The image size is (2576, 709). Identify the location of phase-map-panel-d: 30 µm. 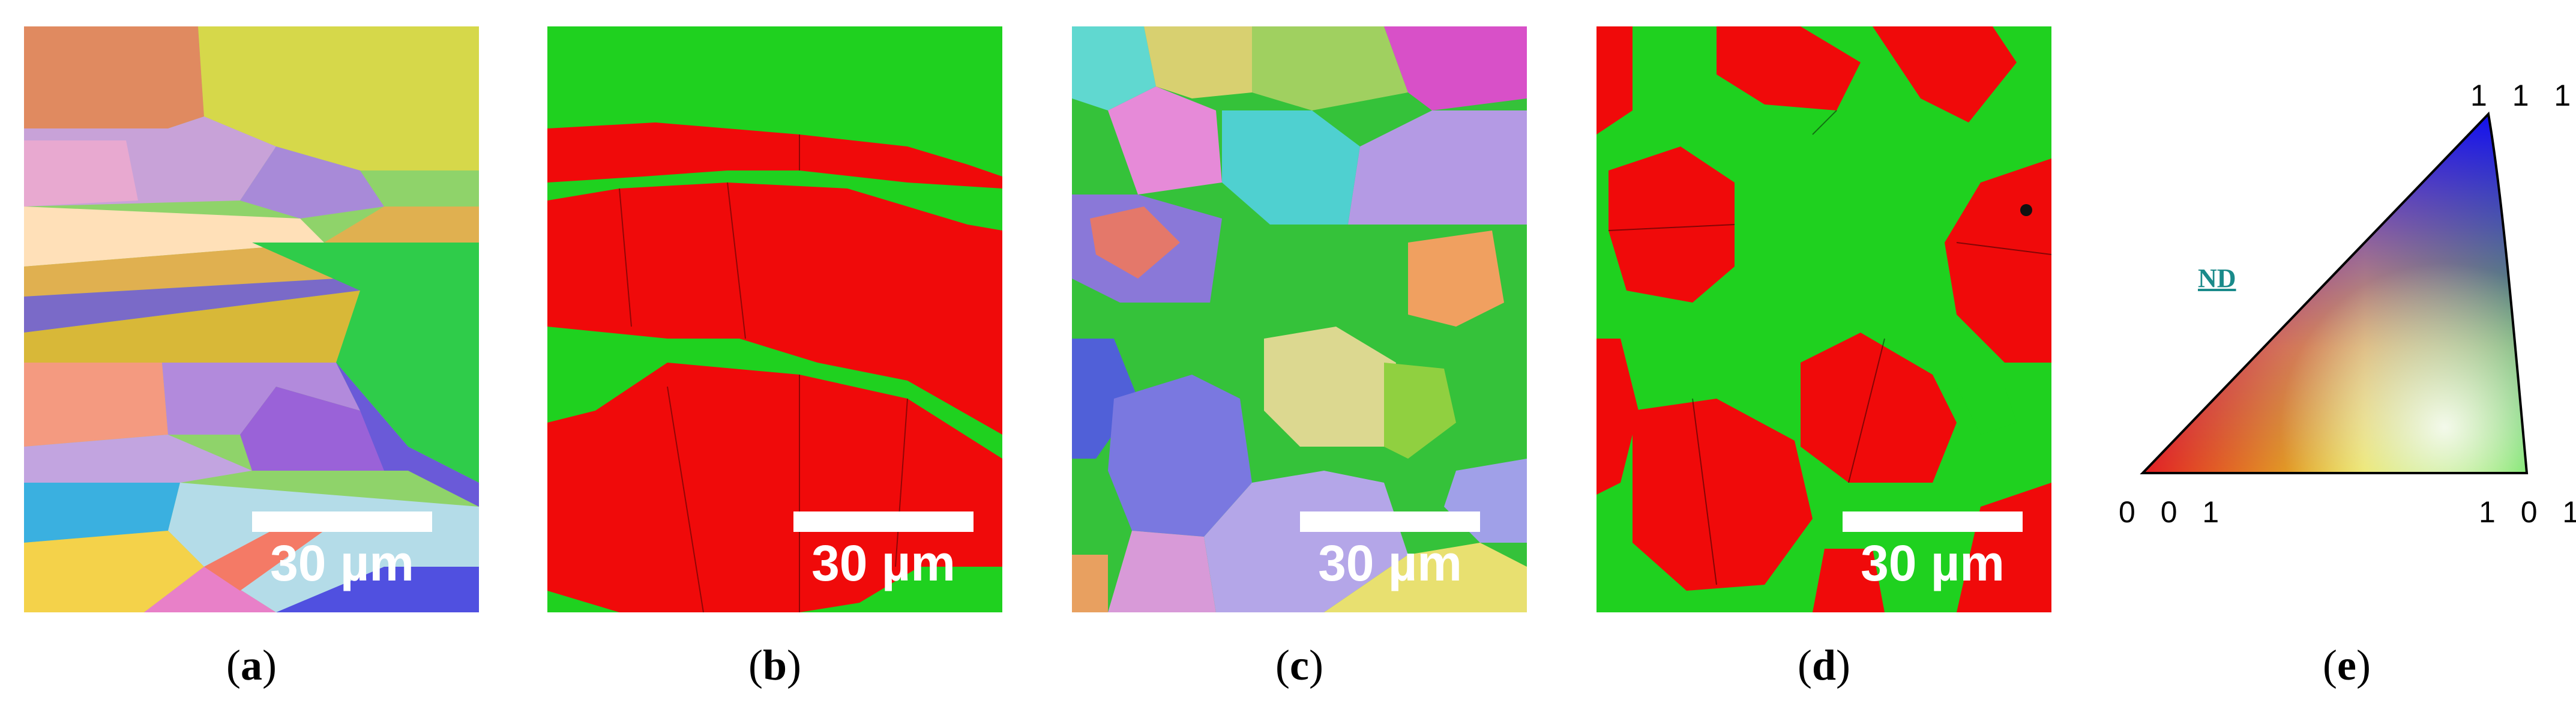
(1823, 319).